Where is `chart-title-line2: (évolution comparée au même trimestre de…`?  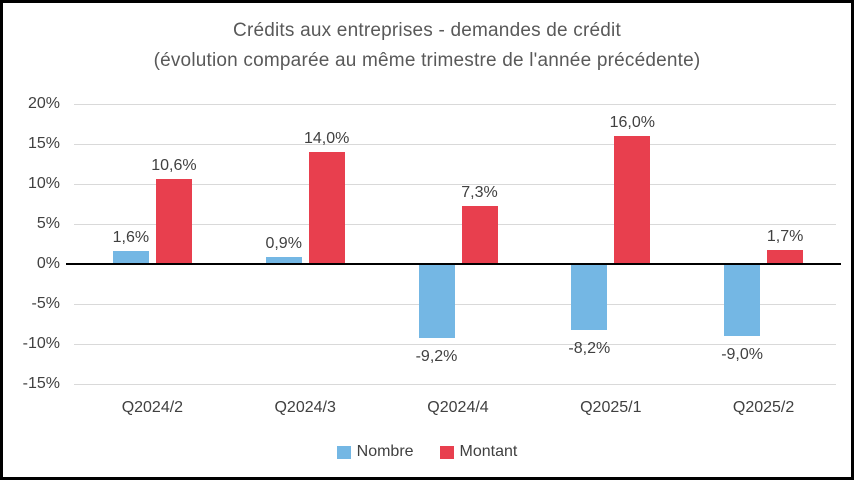 chart-title-line2: (évolution comparée au même trimestre de… is located at coordinates (427, 60).